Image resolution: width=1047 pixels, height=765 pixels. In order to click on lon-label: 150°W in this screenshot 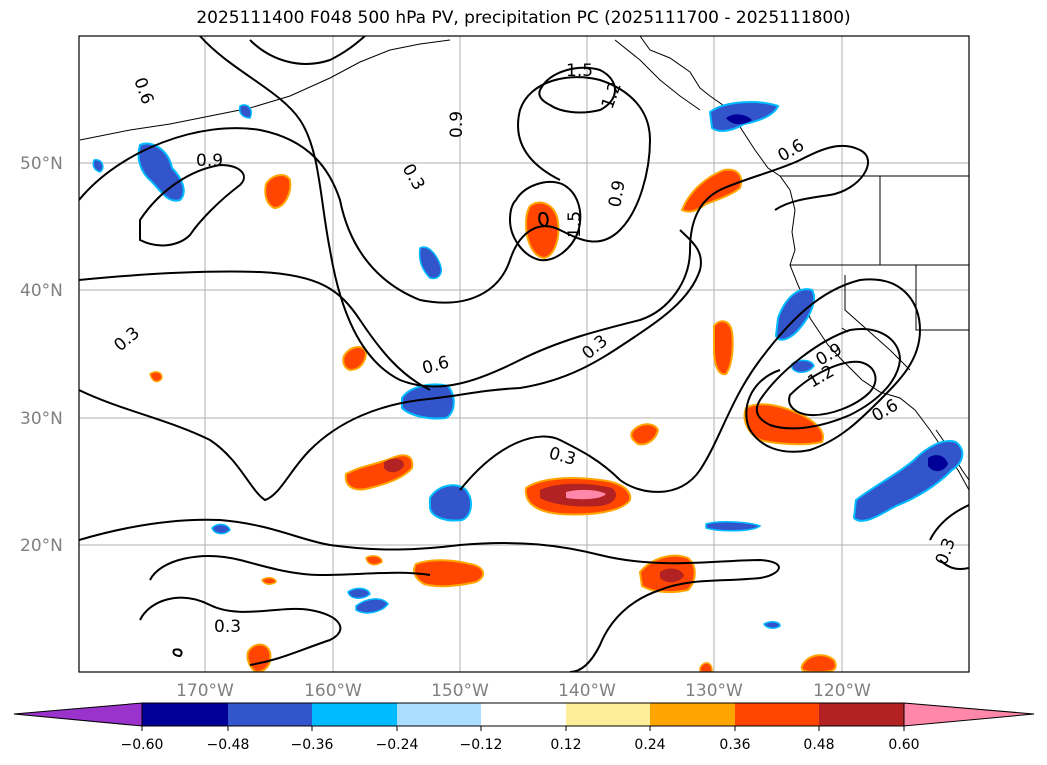, I will do `click(460, 691)`.